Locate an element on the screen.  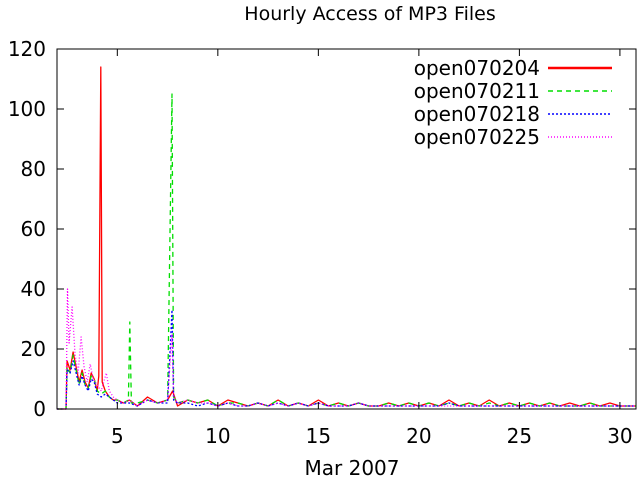
x-tick-label: 20 is located at coordinates (418, 436).